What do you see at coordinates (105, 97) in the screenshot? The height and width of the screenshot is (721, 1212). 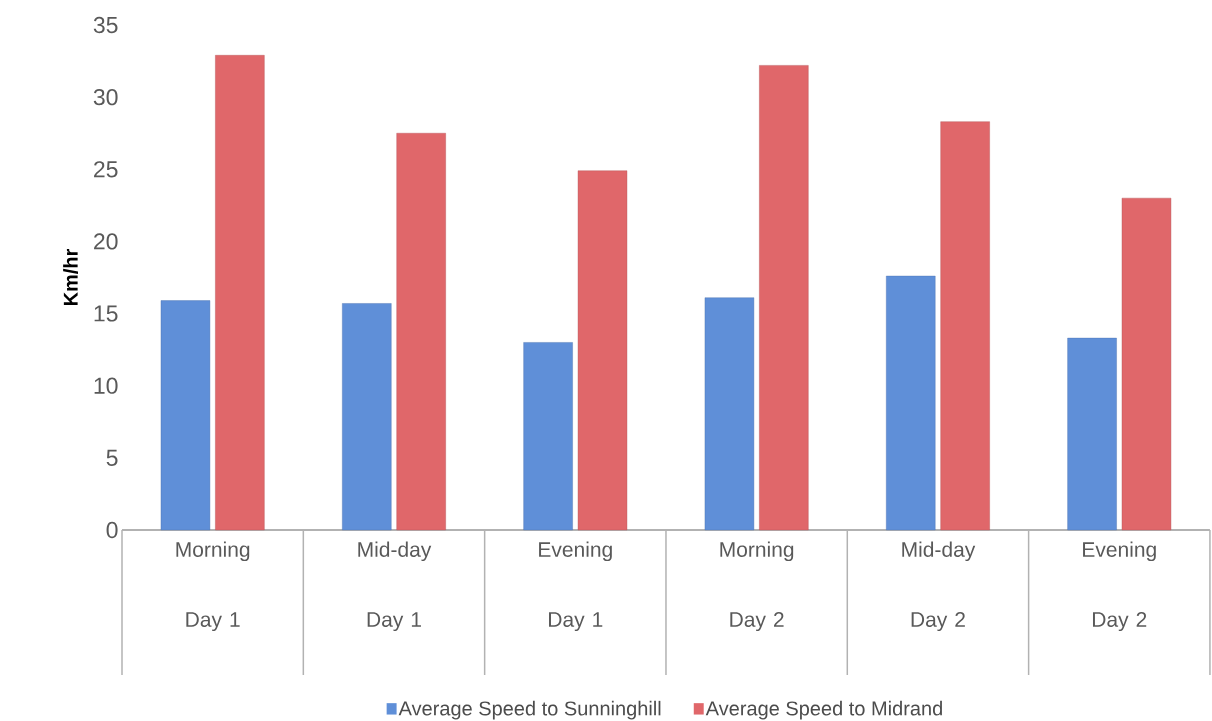 I see `y-tick-label: 30` at bounding box center [105, 97].